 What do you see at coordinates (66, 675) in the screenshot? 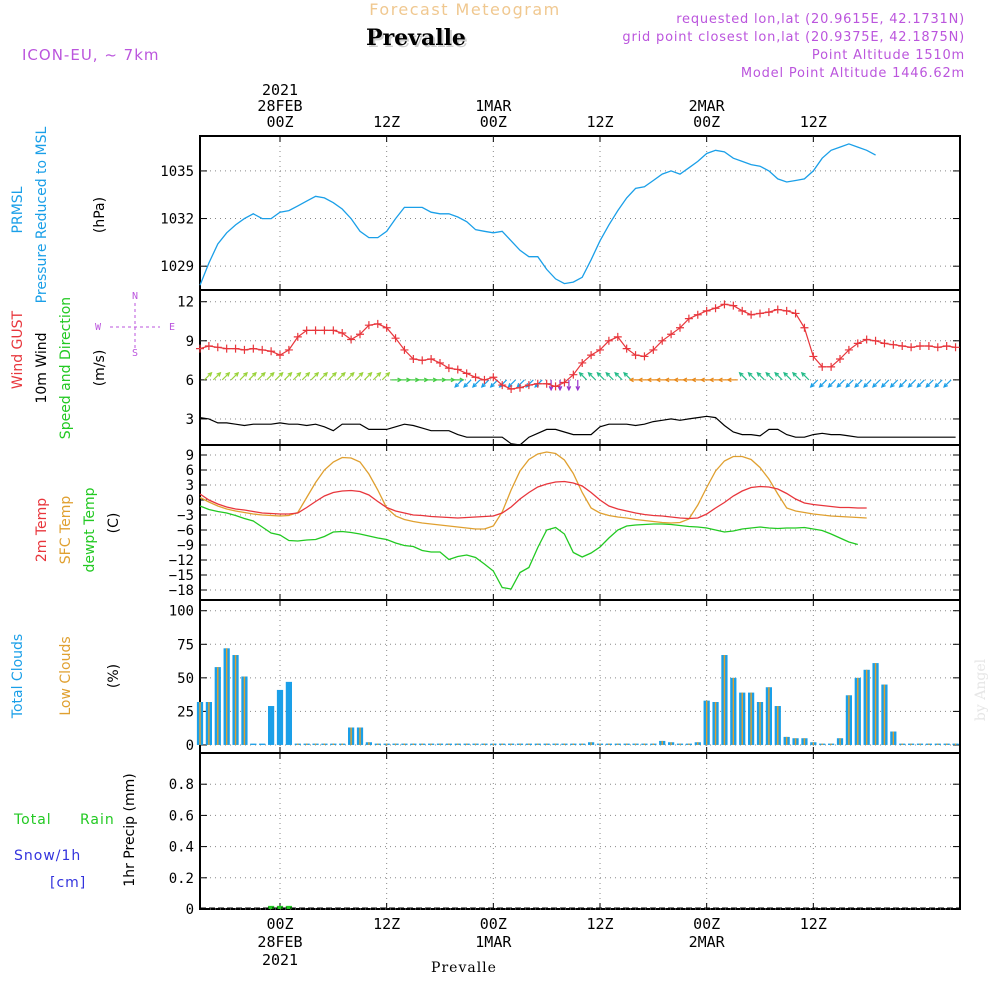
I see `low-clouds-label: Low Clouds` at bounding box center [66, 675].